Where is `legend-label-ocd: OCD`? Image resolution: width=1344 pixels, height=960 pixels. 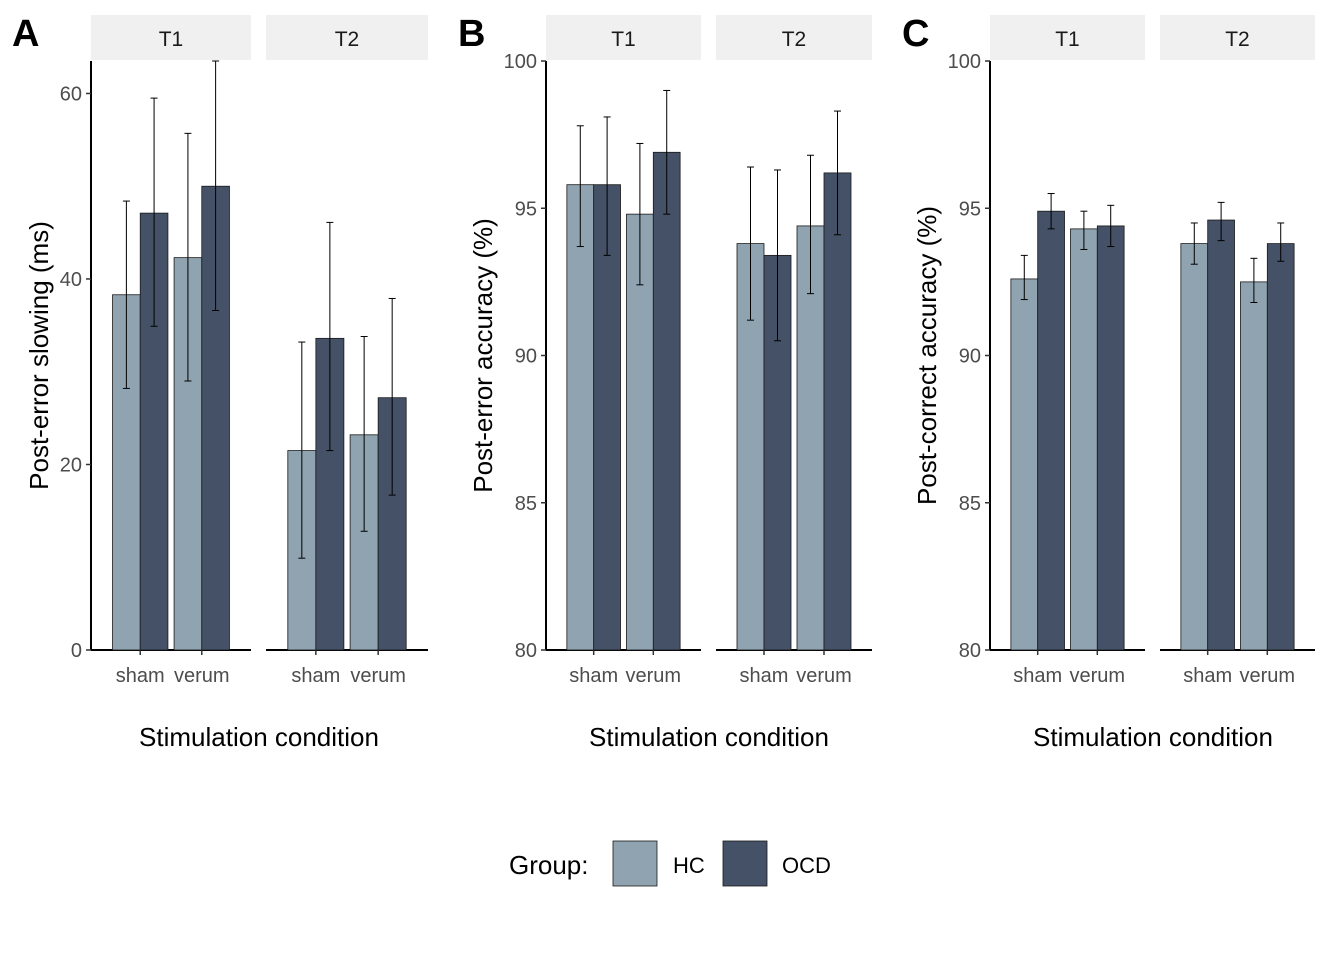
legend-label-ocd: OCD is located at coordinates (806, 865).